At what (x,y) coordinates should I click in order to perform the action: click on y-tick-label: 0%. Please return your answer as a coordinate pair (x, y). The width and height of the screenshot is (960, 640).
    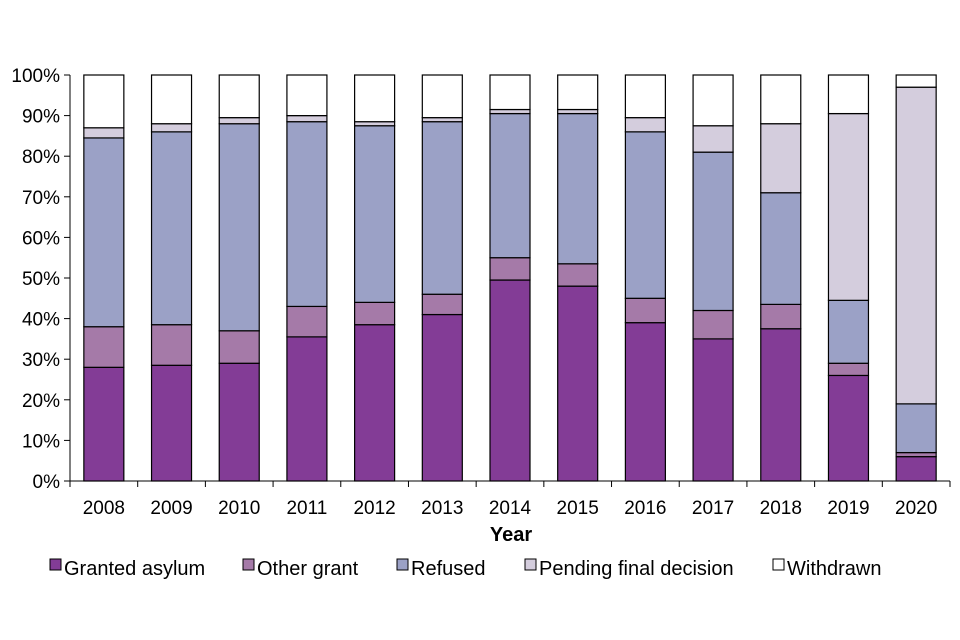
    Looking at the image, I should click on (47, 482).